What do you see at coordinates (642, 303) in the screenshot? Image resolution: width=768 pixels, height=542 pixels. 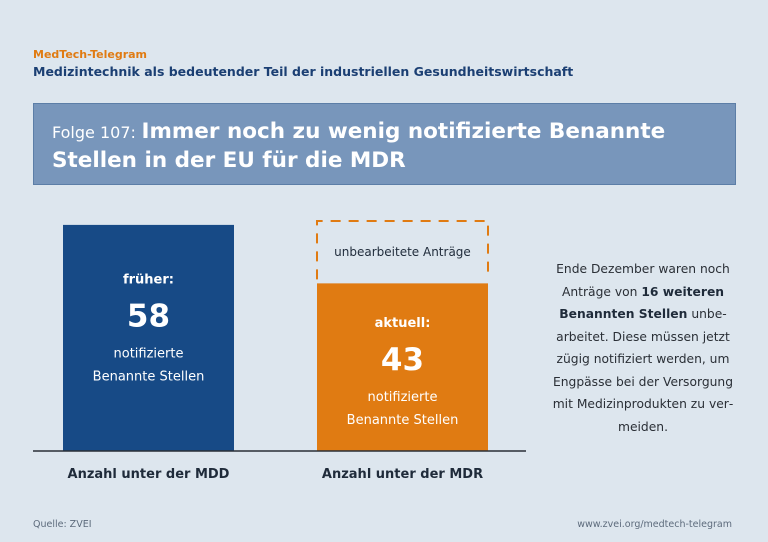 I see `side-note-bold: 16 weiteren Benannten Stellen` at bounding box center [642, 303].